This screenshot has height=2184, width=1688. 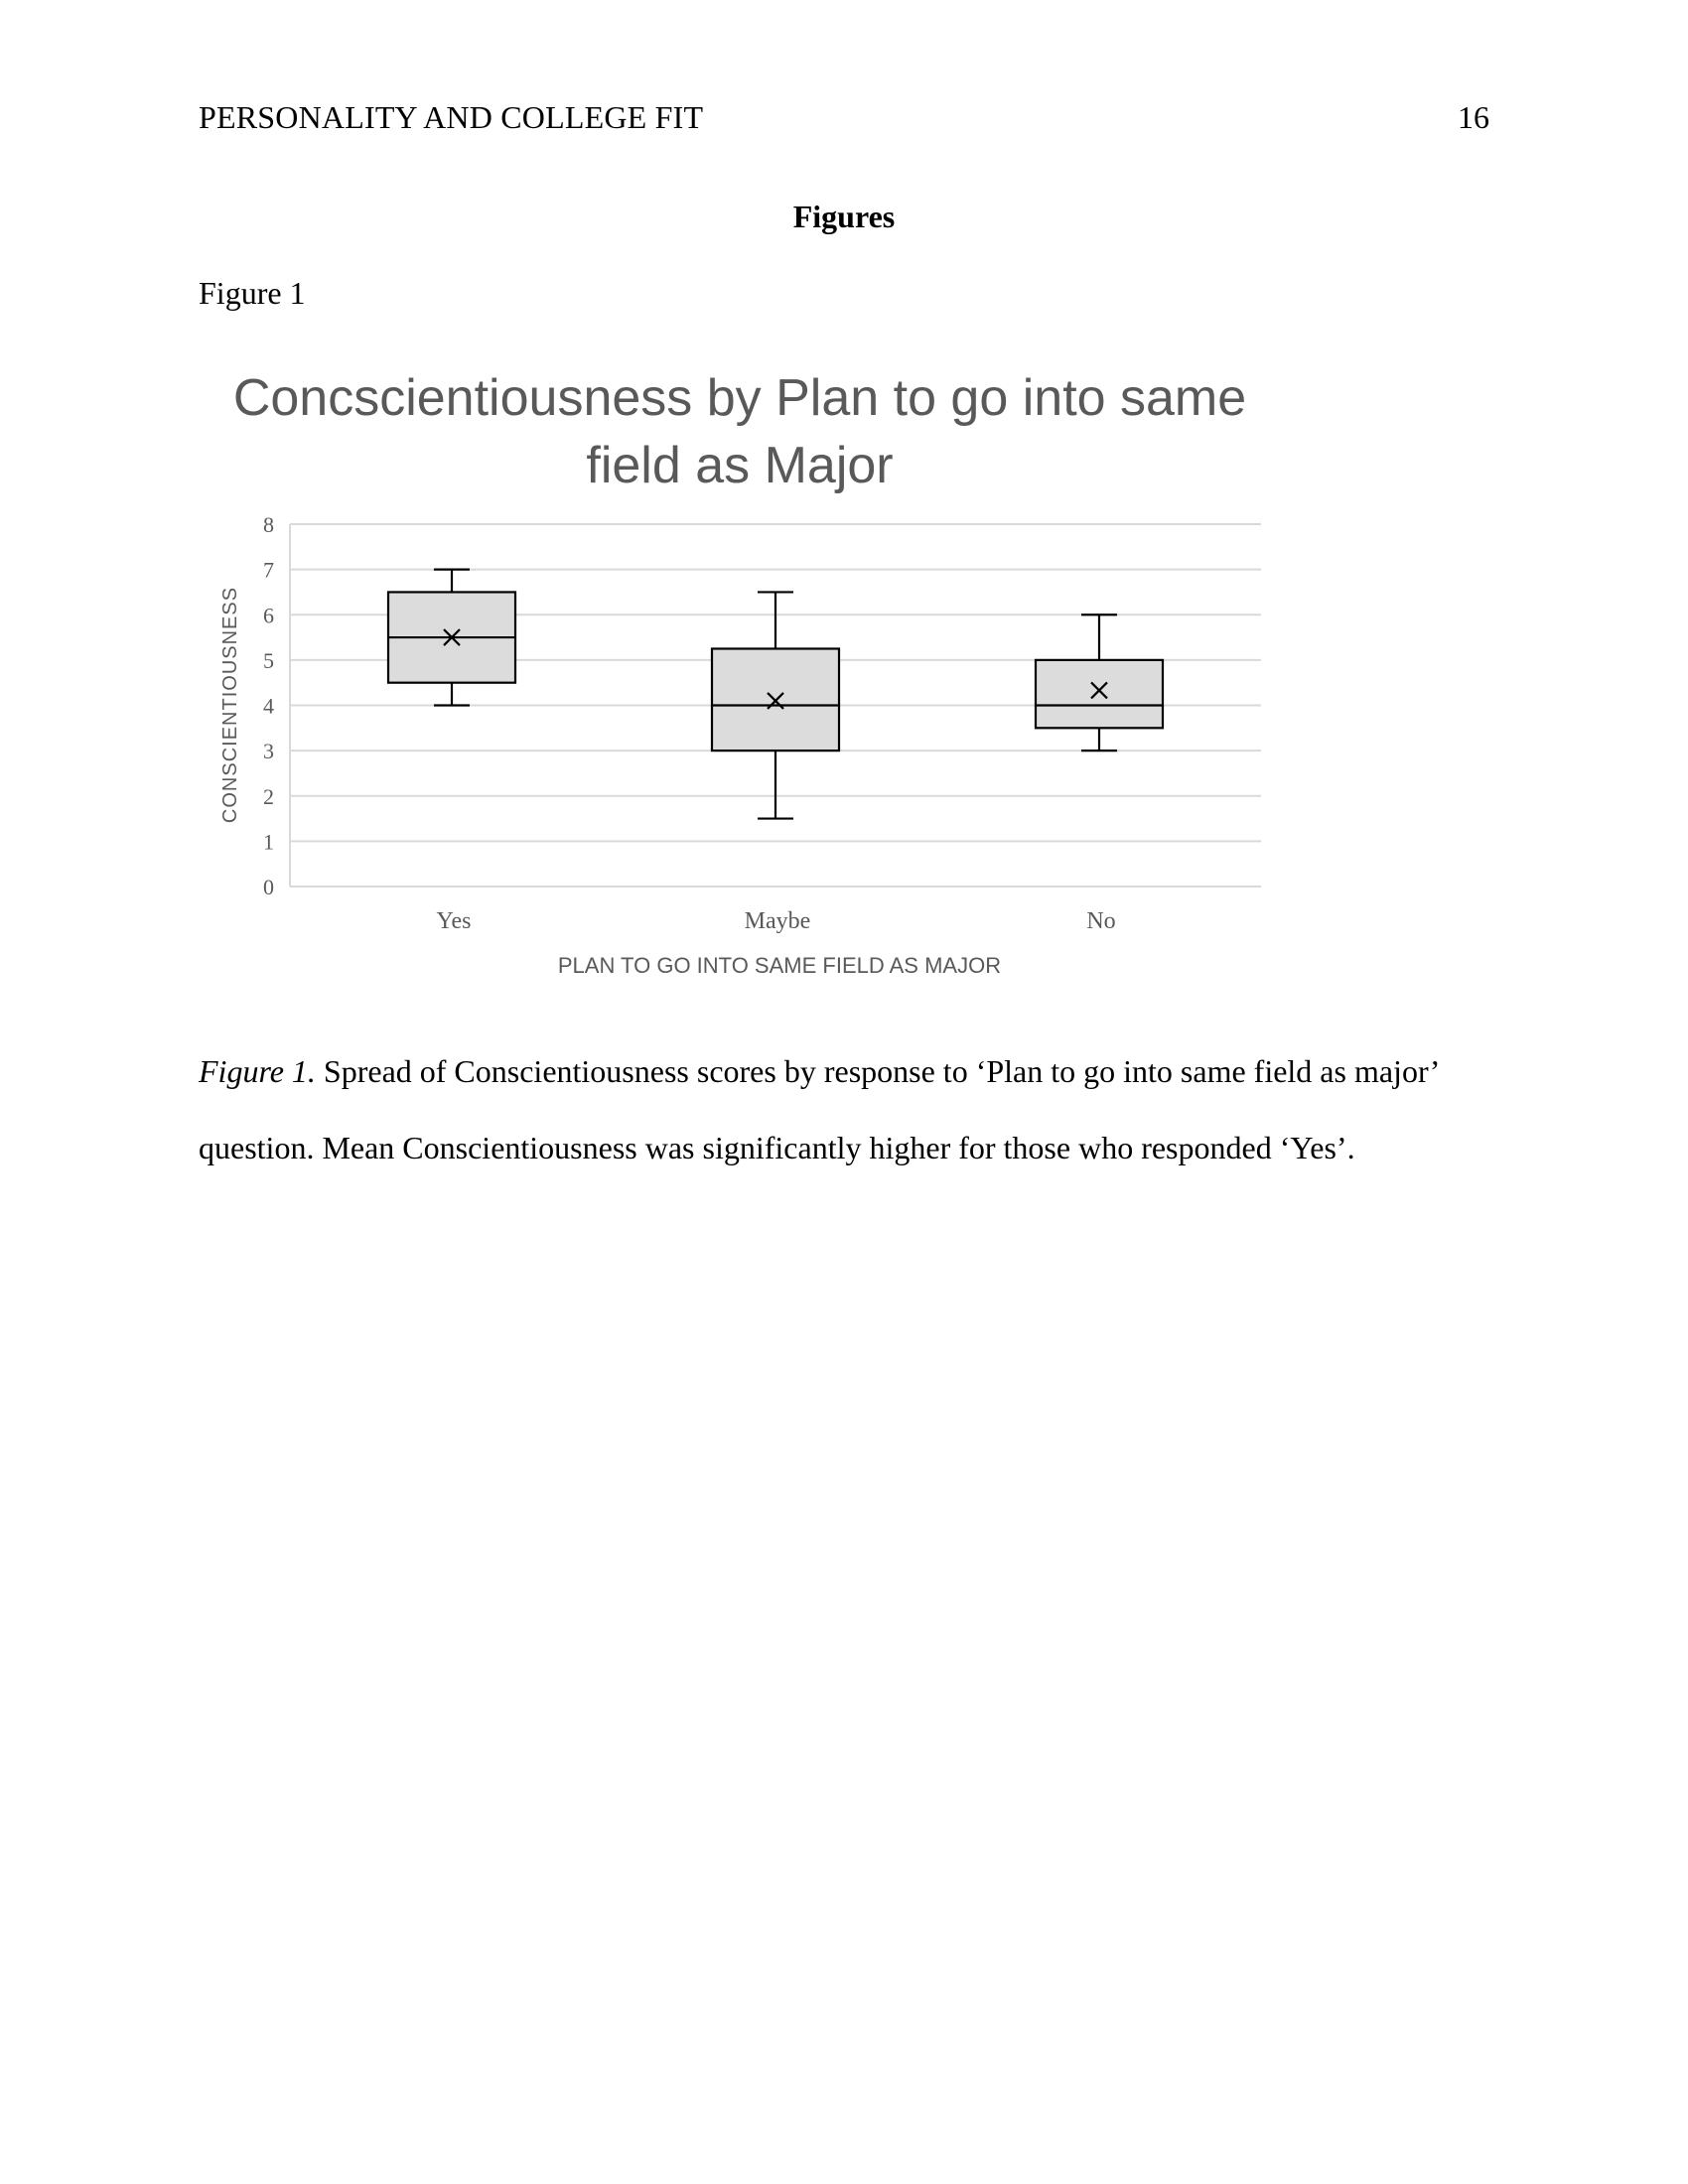 What do you see at coordinates (230, 705) in the screenshot?
I see `y-axis-label: CONSCIENTIOUSNESS` at bounding box center [230, 705].